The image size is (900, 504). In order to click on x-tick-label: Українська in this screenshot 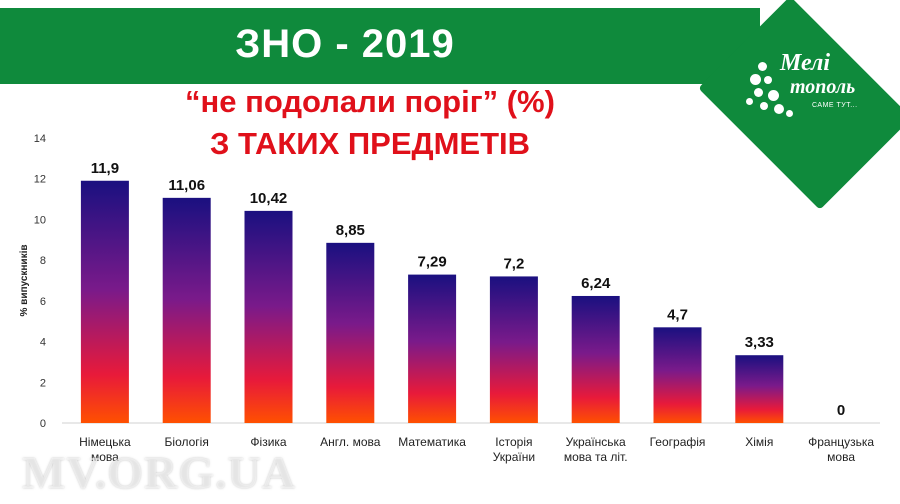, I will do `click(596, 442)`.